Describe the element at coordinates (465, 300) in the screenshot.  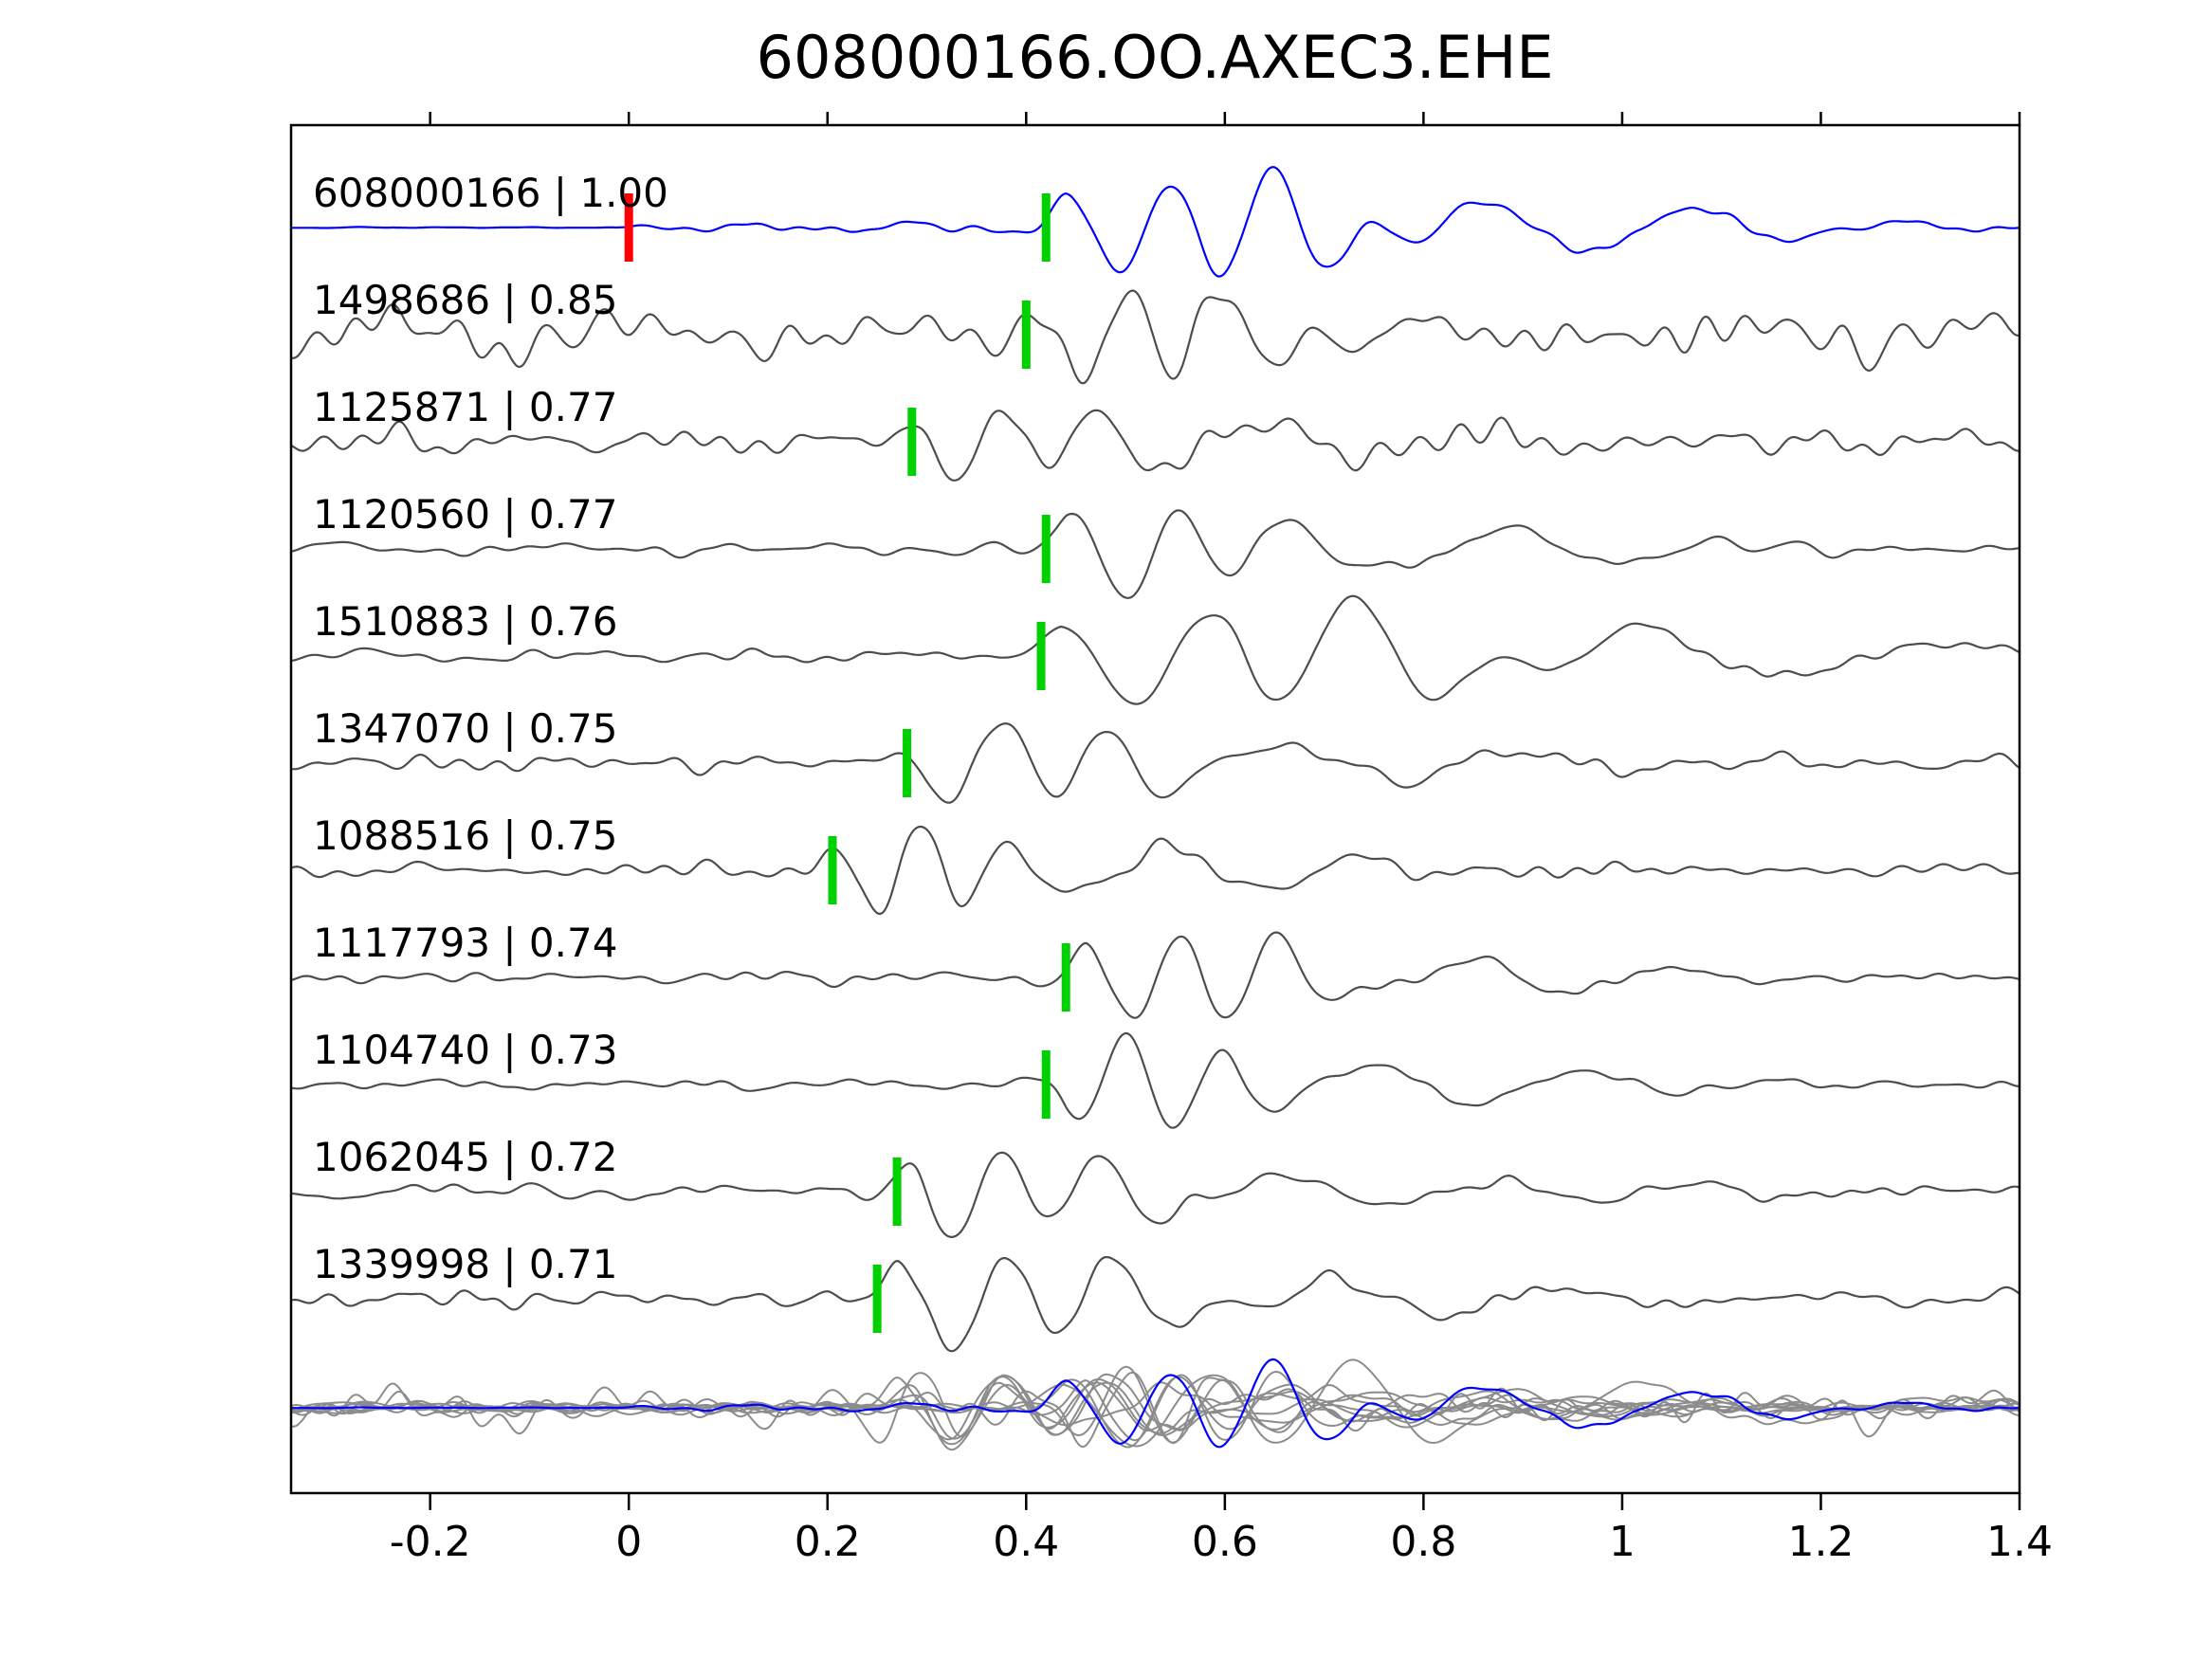
I see `trace-label: 1498686 | 0.85` at that location.